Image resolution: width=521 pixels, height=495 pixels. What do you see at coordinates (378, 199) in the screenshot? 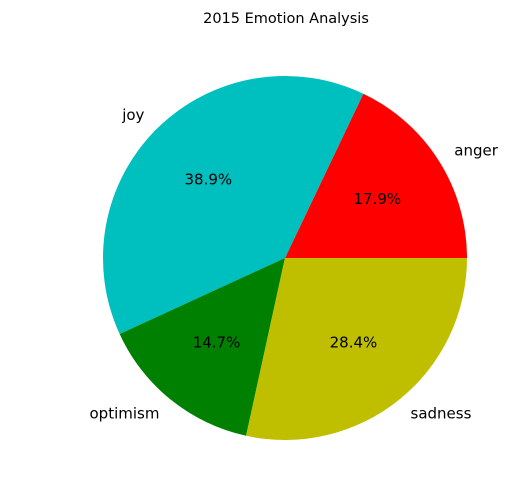
I see `slice-percent-anger: 17.9%` at bounding box center [378, 199].